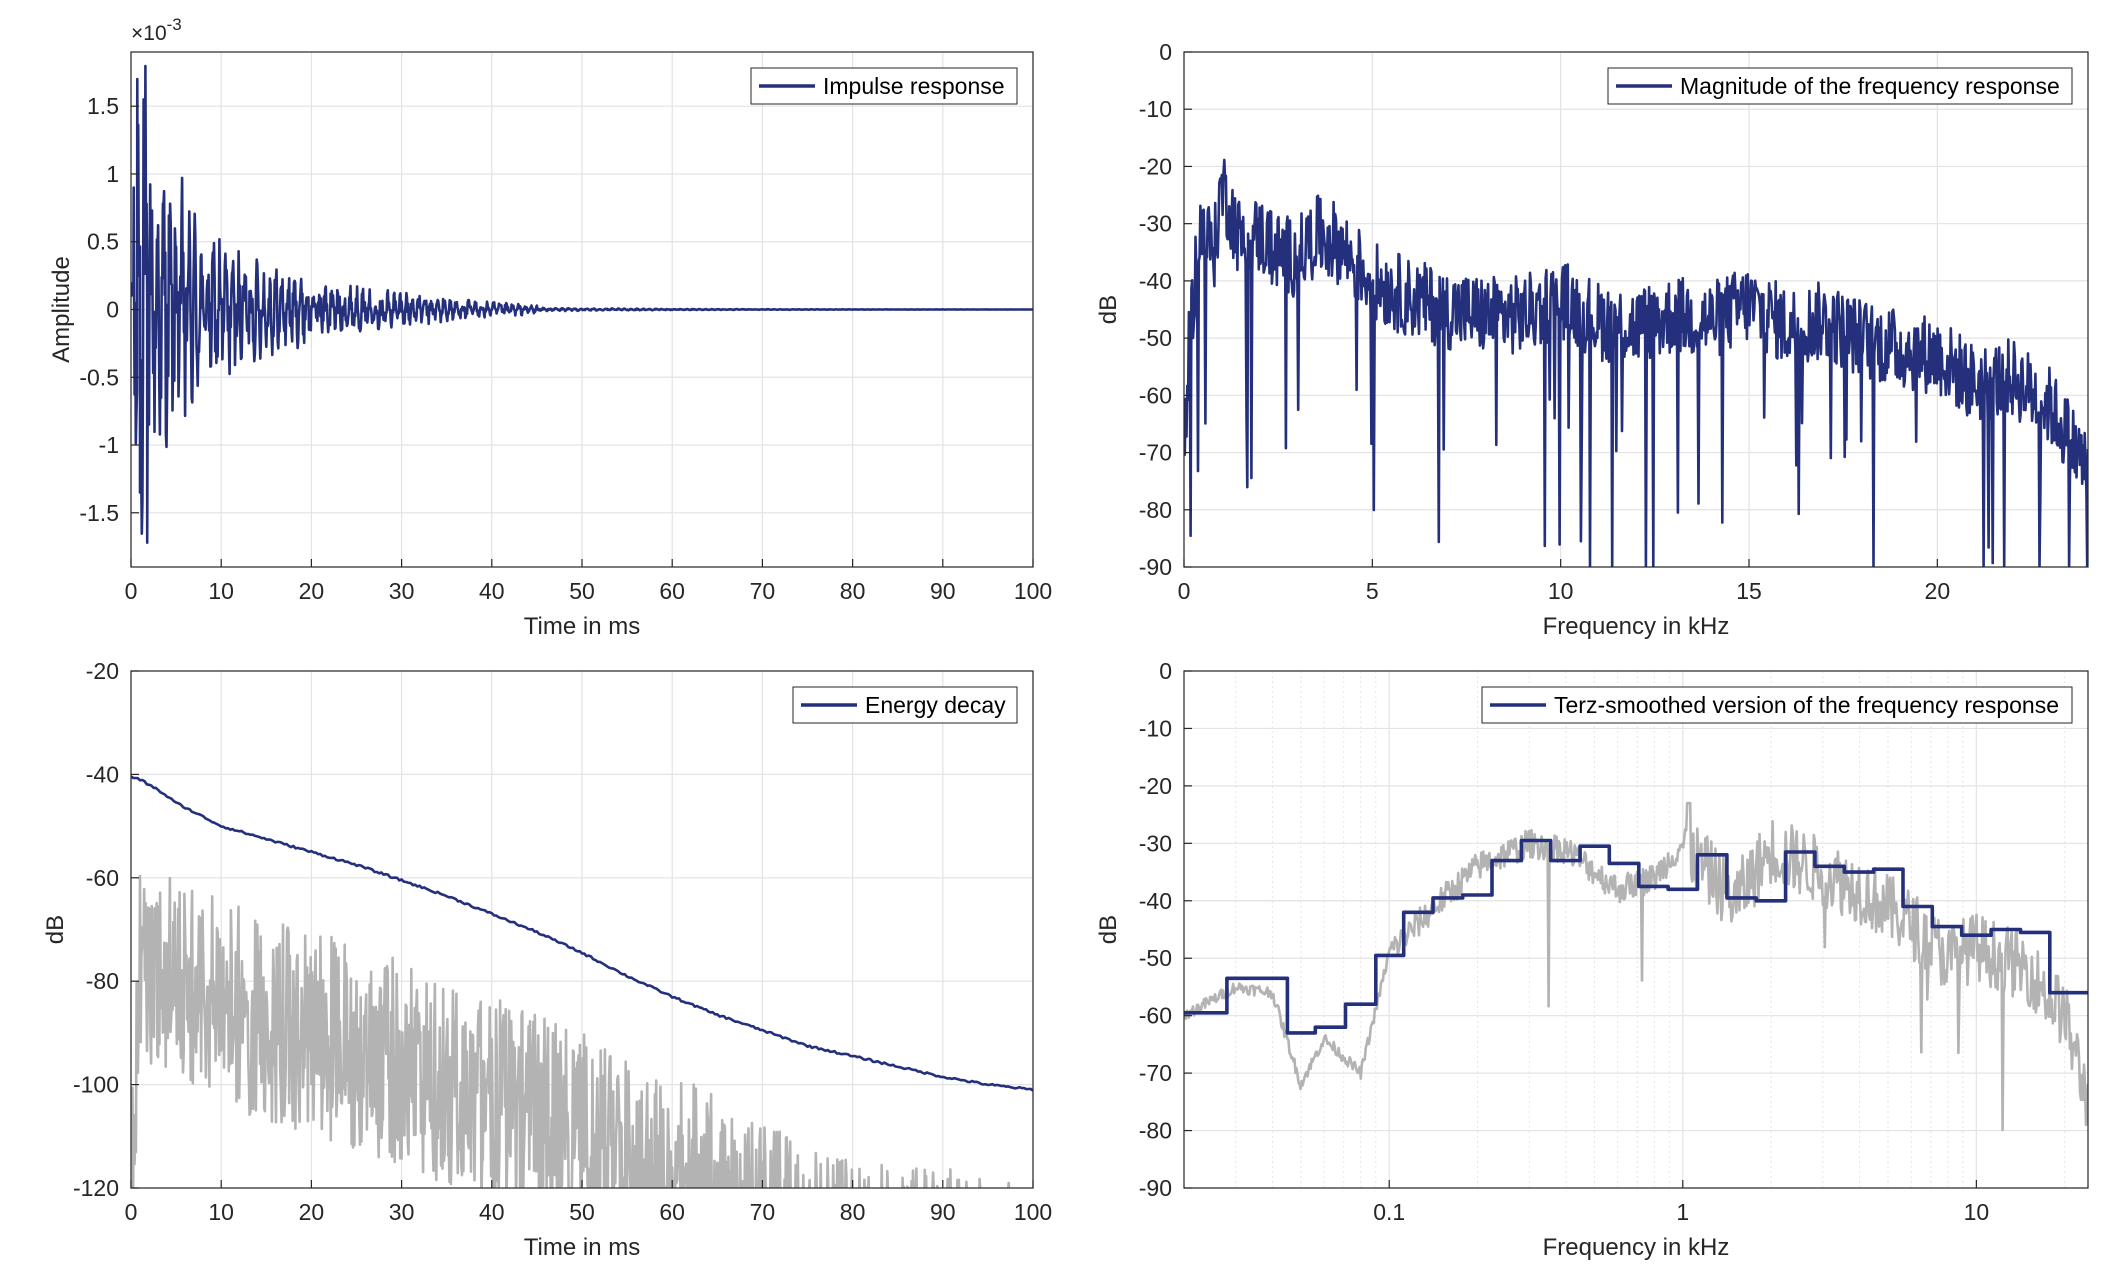  I want to click on scale-factor: ×10, so click(149, 33).